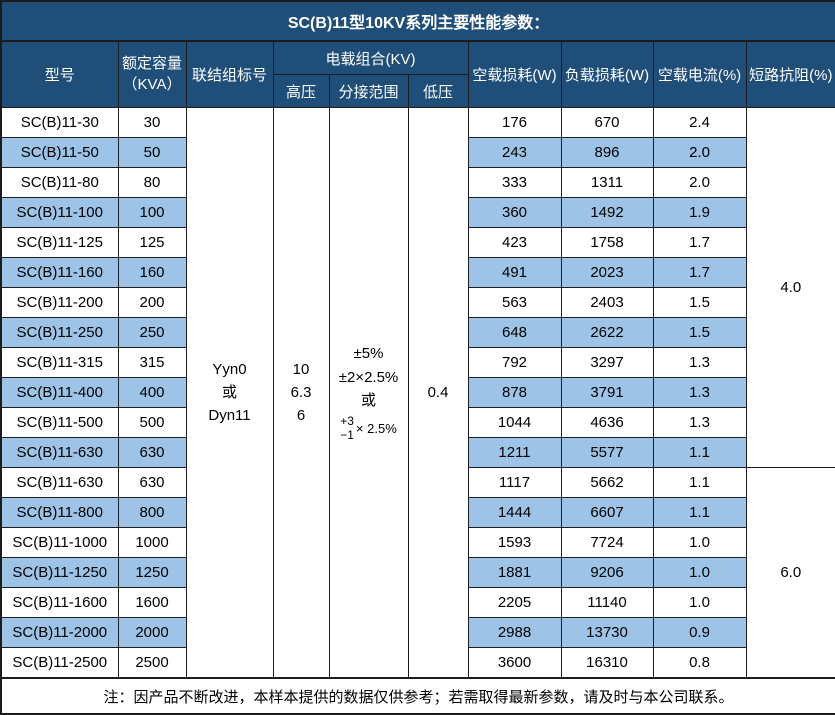 This screenshot has width=835, height=715. Describe the element at coordinates (607, 122) in the screenshot. I see `cell-load-loss: 670` at that location.